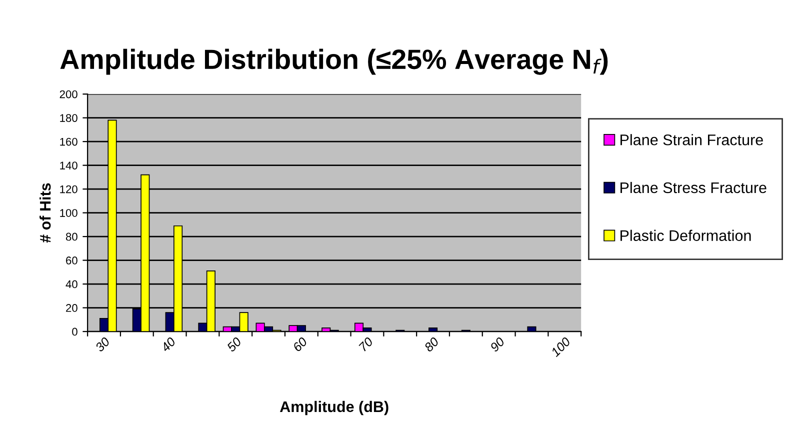  Describe the element at coordinates (72, 236) in the screenshot. I see `y-tick-label: 80` at that location.